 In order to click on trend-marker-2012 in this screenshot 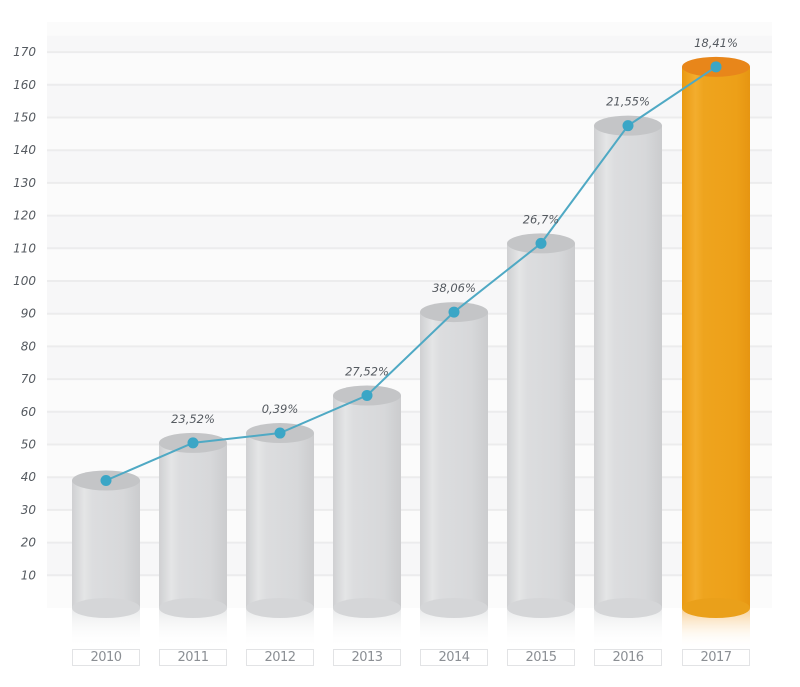, I will do `click(280, 433)`.